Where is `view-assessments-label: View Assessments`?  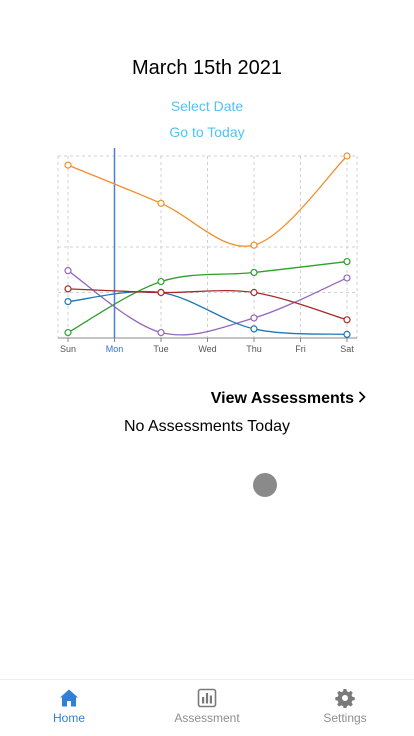
view-assessments-label: View Assessments is located at coordinates (282, 398).